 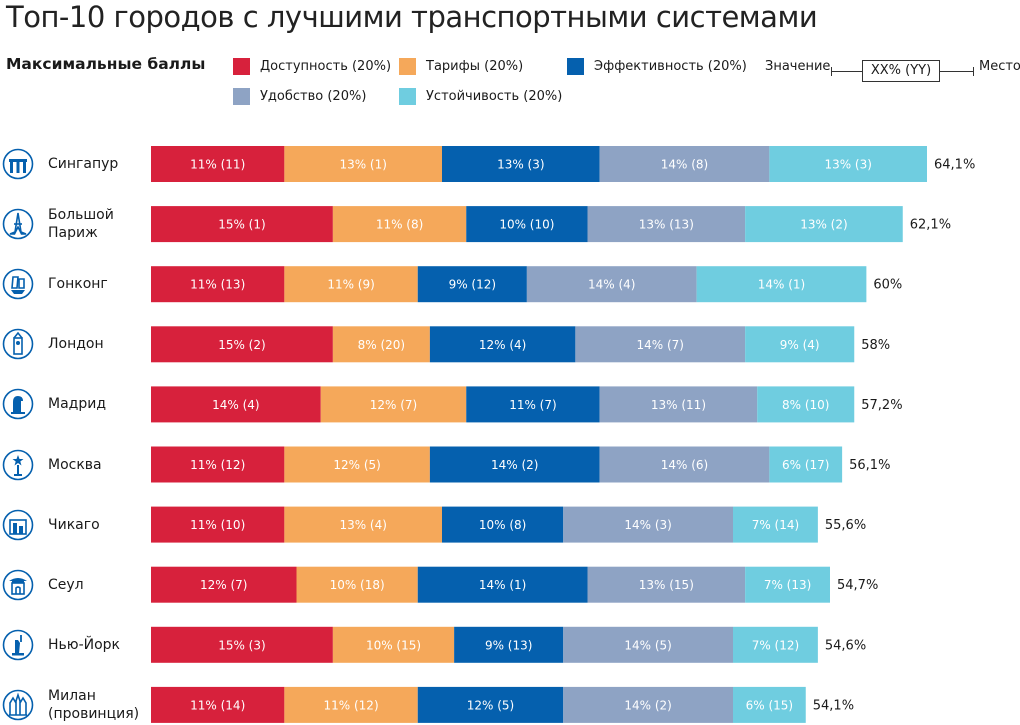 What do you see at coordinates (684, 465) in the screenshot?
I see `data-label: 14% (6)` at bounding box center [684, 465].